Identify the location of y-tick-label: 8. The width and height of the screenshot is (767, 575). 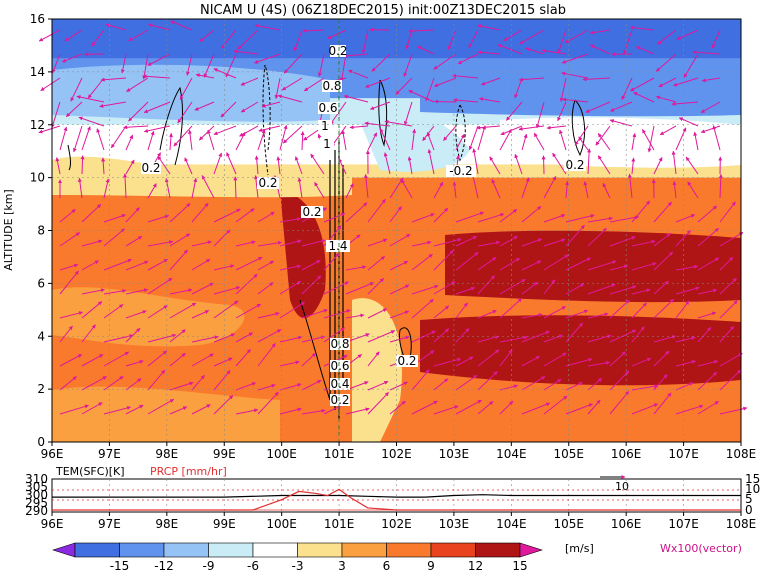
(41, 231).